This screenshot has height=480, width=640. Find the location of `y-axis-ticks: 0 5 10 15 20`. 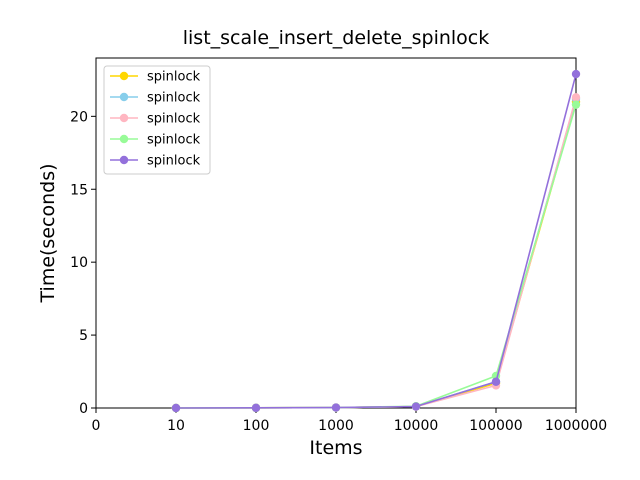

y-axis-ticks: 0 5 10 15 20 is located at coordinates (83, 263).